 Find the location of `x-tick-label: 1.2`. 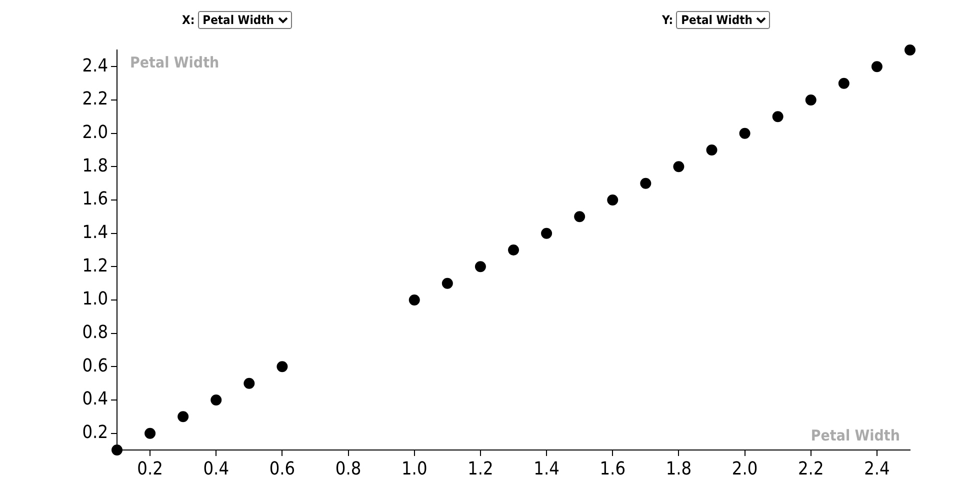

x-tick-label: 1.2 is located at coordinates (481, 469).